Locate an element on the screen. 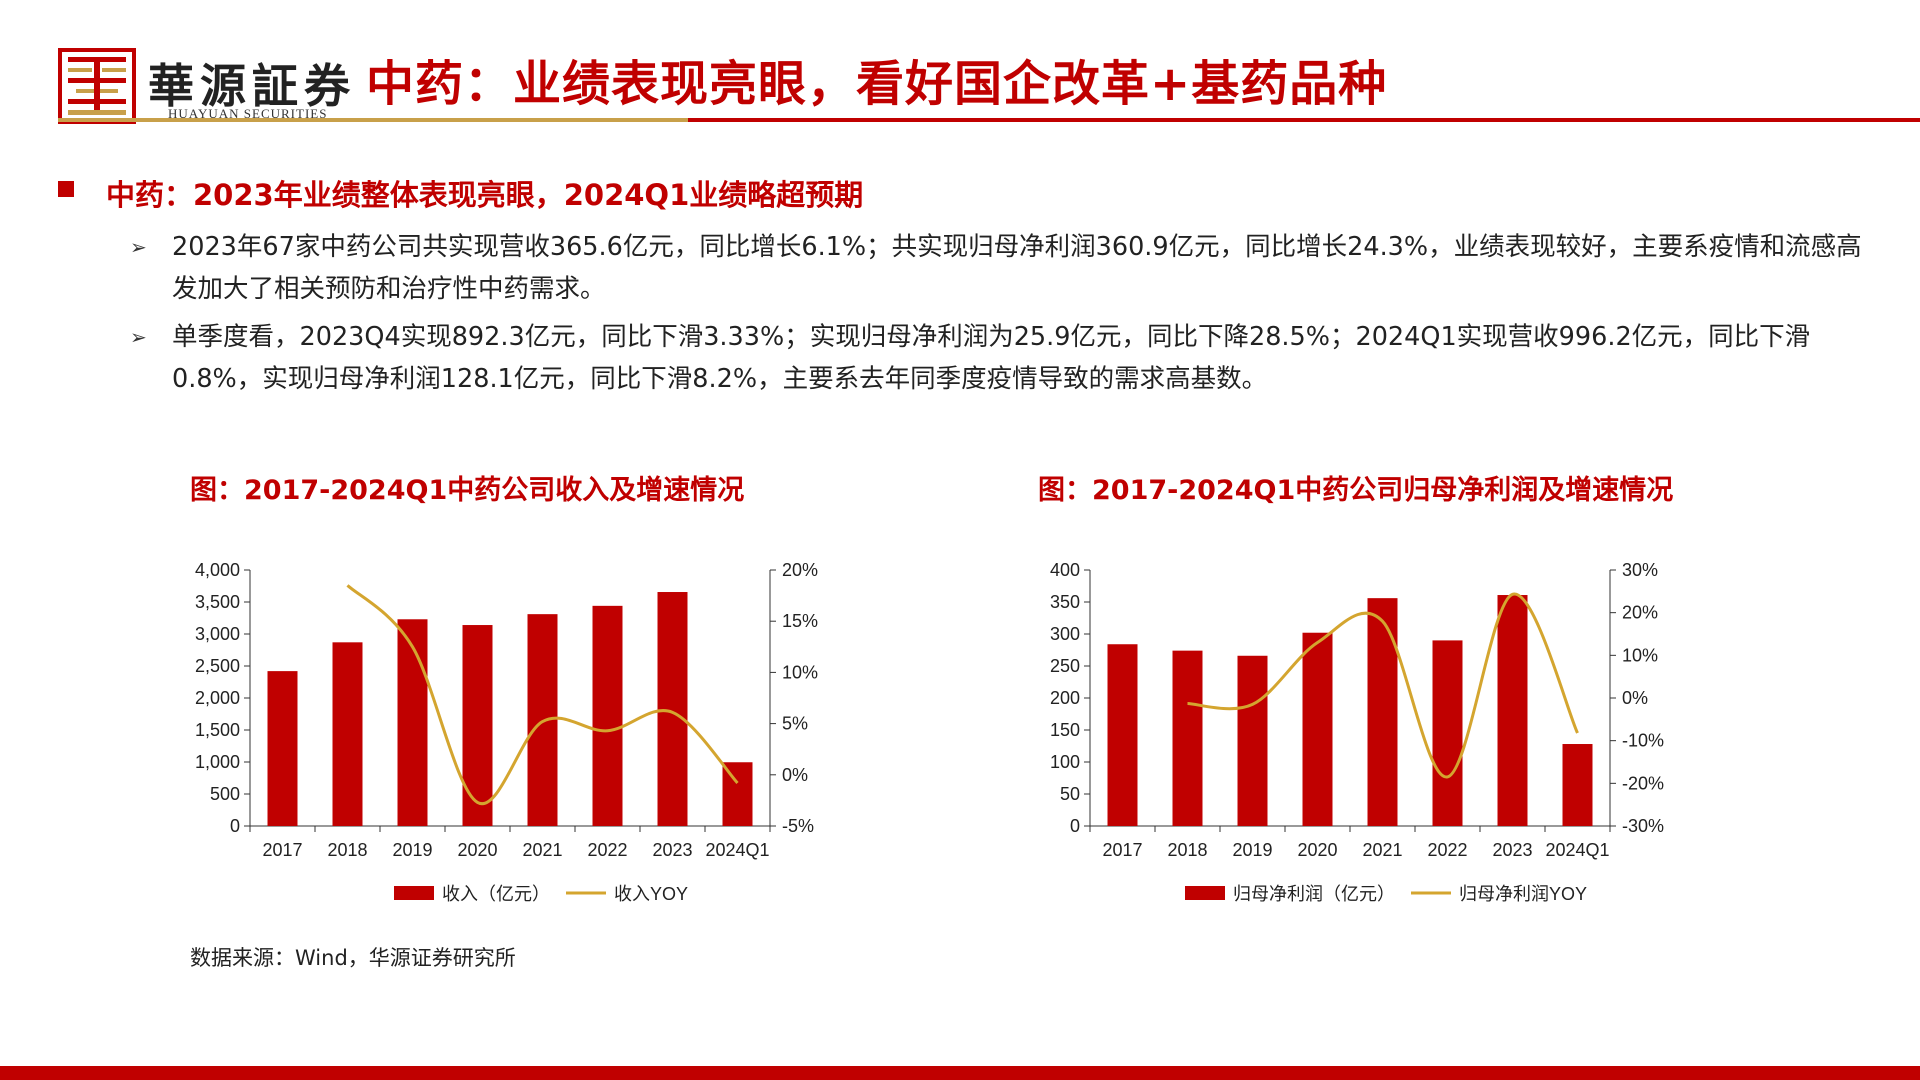 This screenshot has width=1920, height=1080. revenue-left-tick-label: 3,000 is located at coordinates (217, 634).